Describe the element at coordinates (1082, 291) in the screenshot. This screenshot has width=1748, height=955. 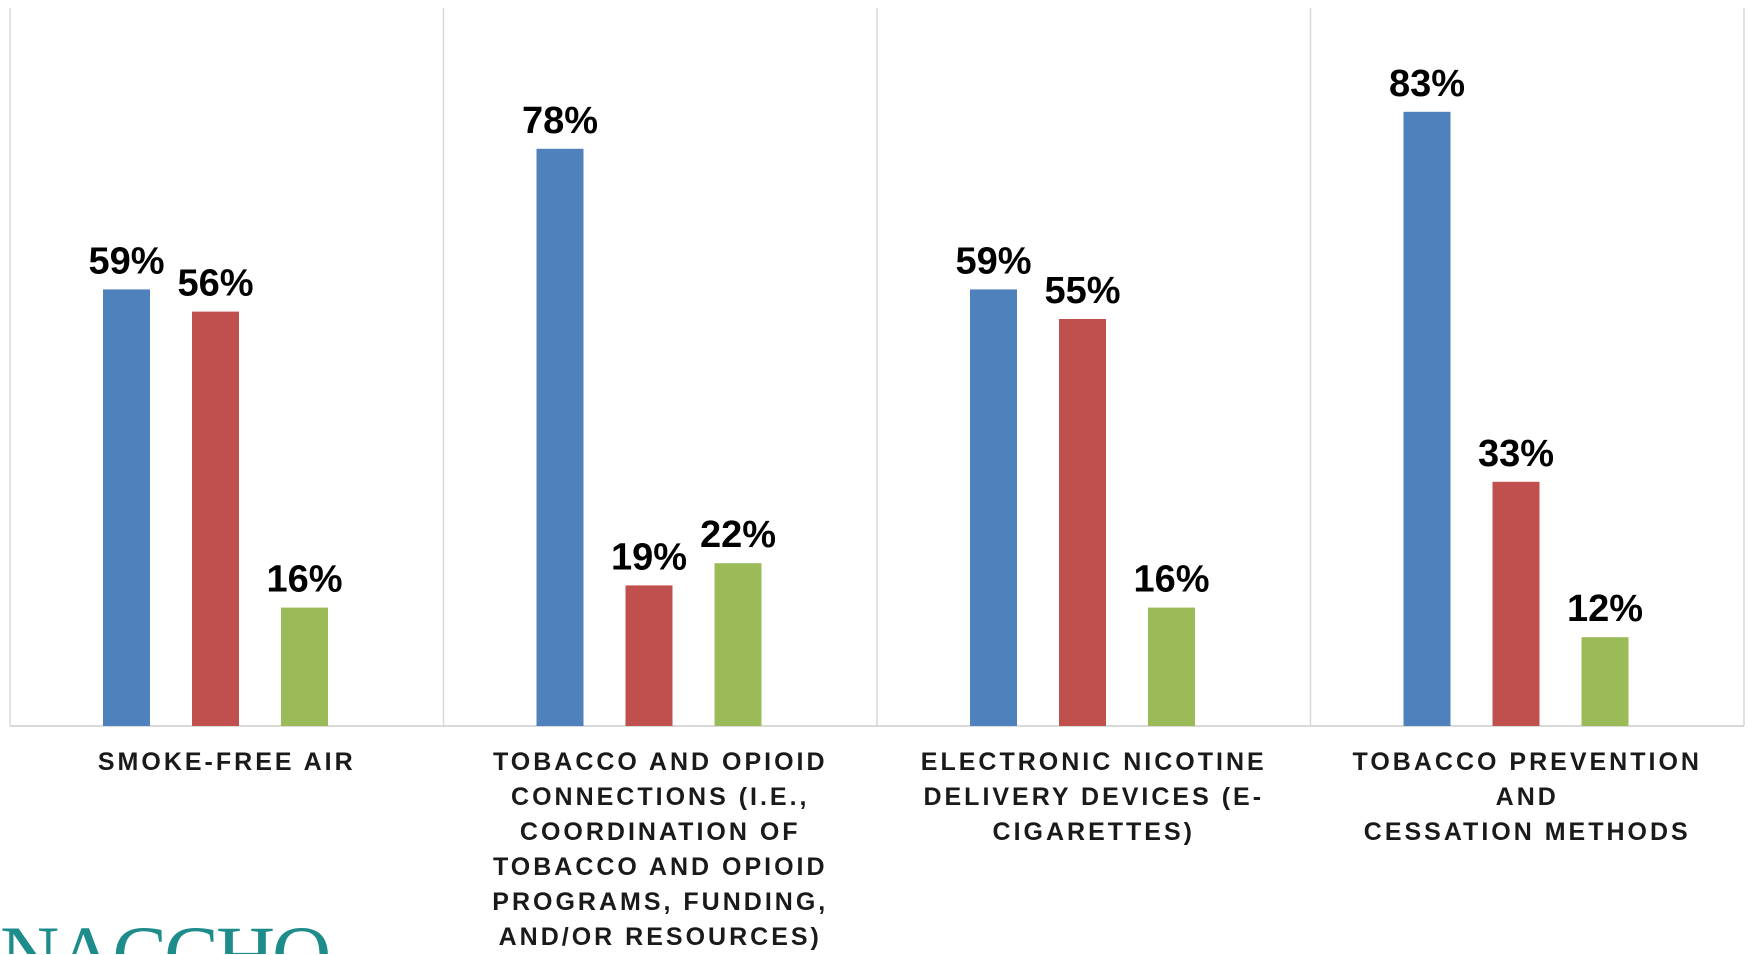
I see `data-label: 55%` at that location.